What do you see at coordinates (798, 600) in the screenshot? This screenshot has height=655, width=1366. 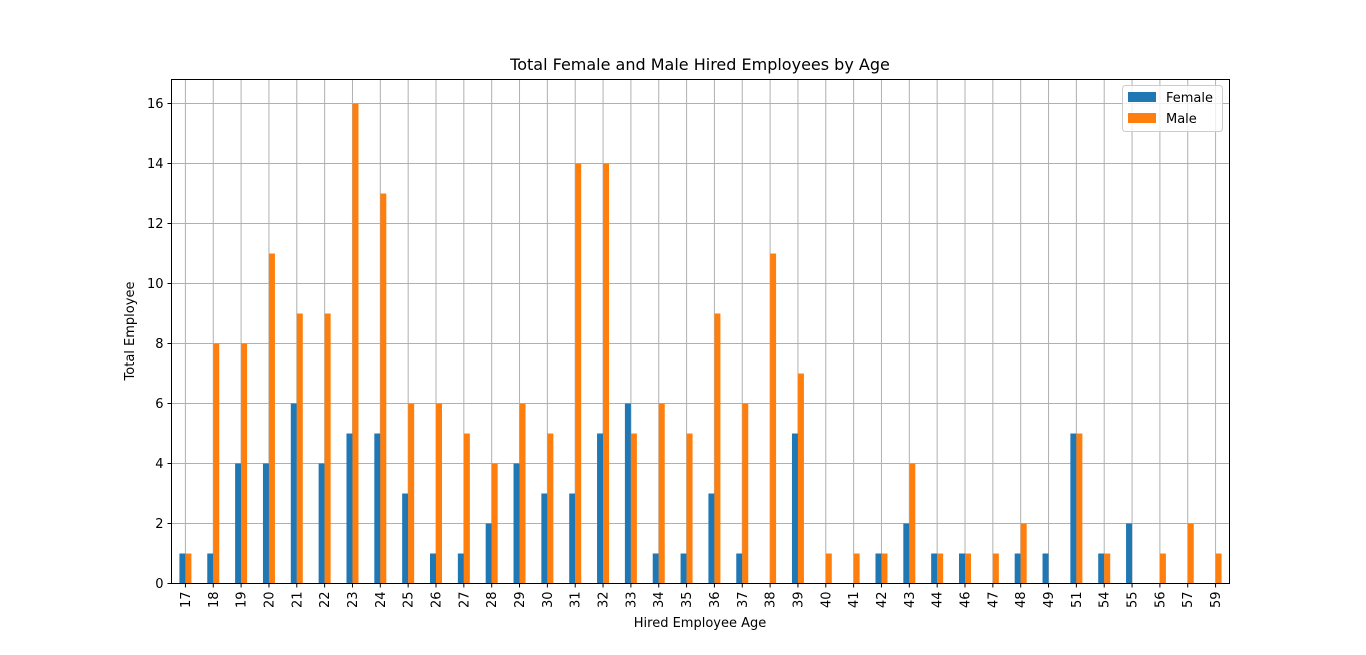 I see `x-tick-label: 39` at bounding box center [798, 600].